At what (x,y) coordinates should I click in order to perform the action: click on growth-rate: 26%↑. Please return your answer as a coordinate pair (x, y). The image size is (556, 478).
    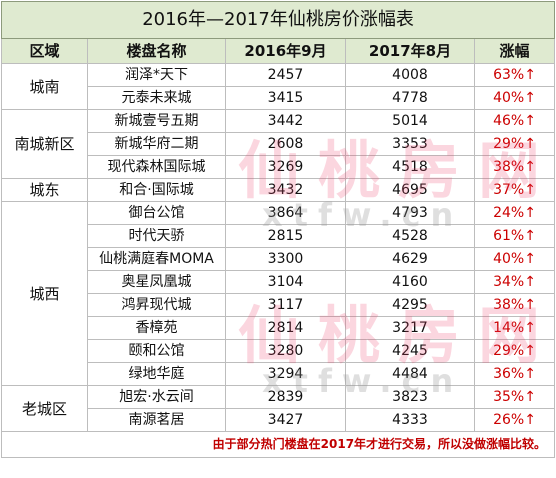
    Looking at the image, I should click on (514, 420).